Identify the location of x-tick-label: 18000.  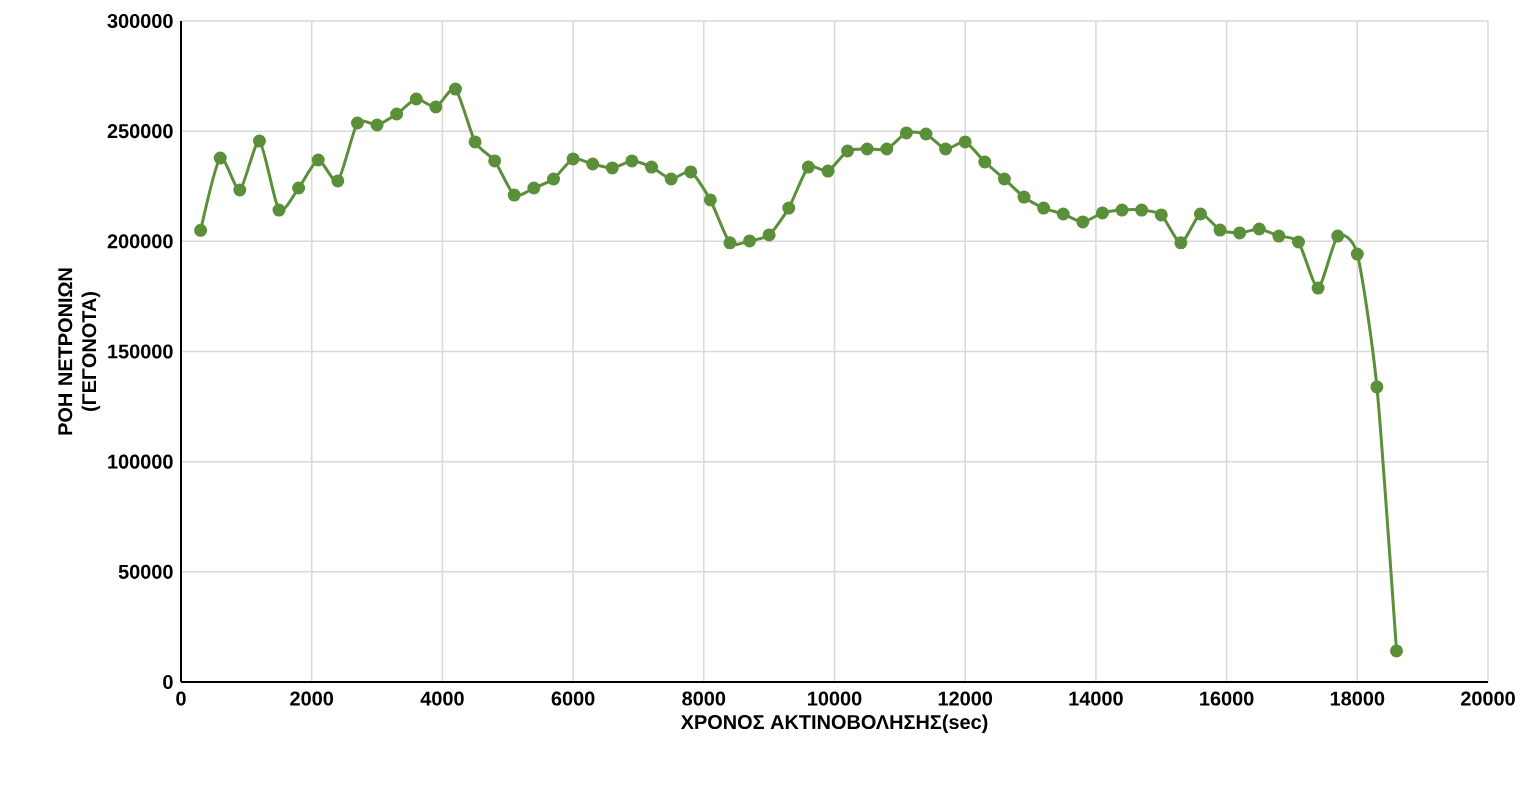
(1357, 698).